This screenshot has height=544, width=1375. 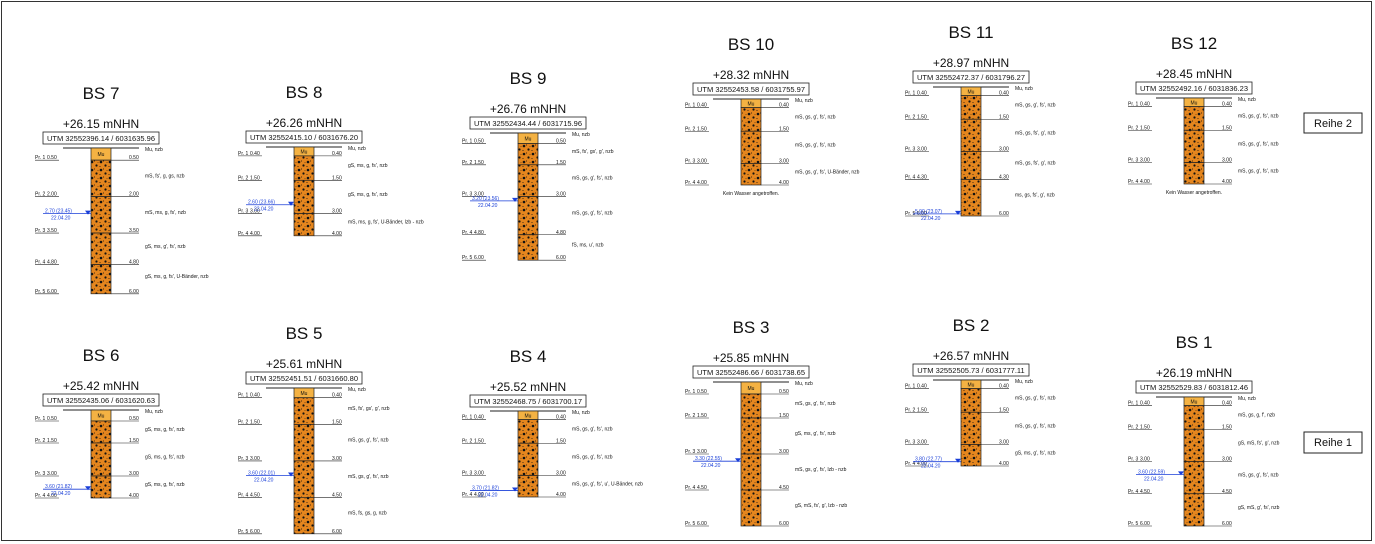 I want to click on sample-depth: 2.00, so click(x=52, y=195).